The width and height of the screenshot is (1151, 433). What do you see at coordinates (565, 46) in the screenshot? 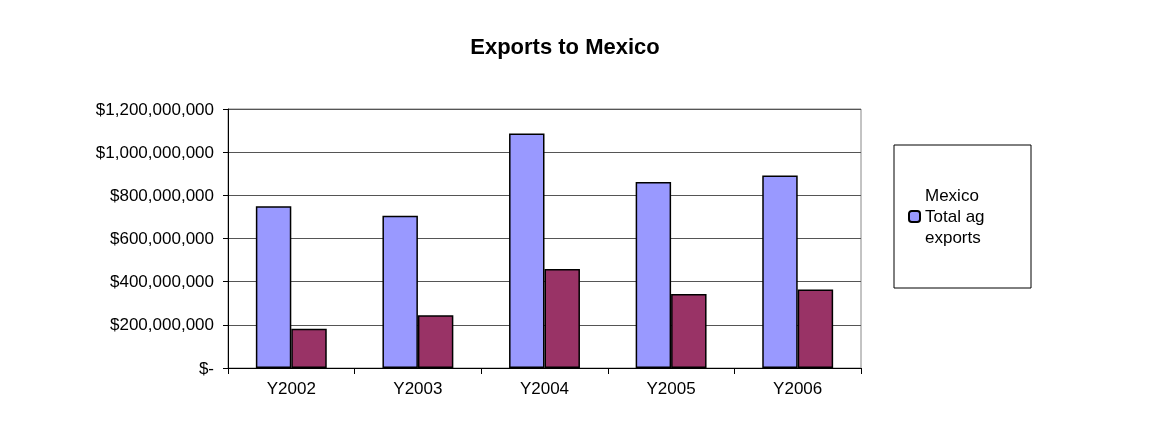
I see `chart-title: Exports to Mexico` at bounding box center [565, 46].